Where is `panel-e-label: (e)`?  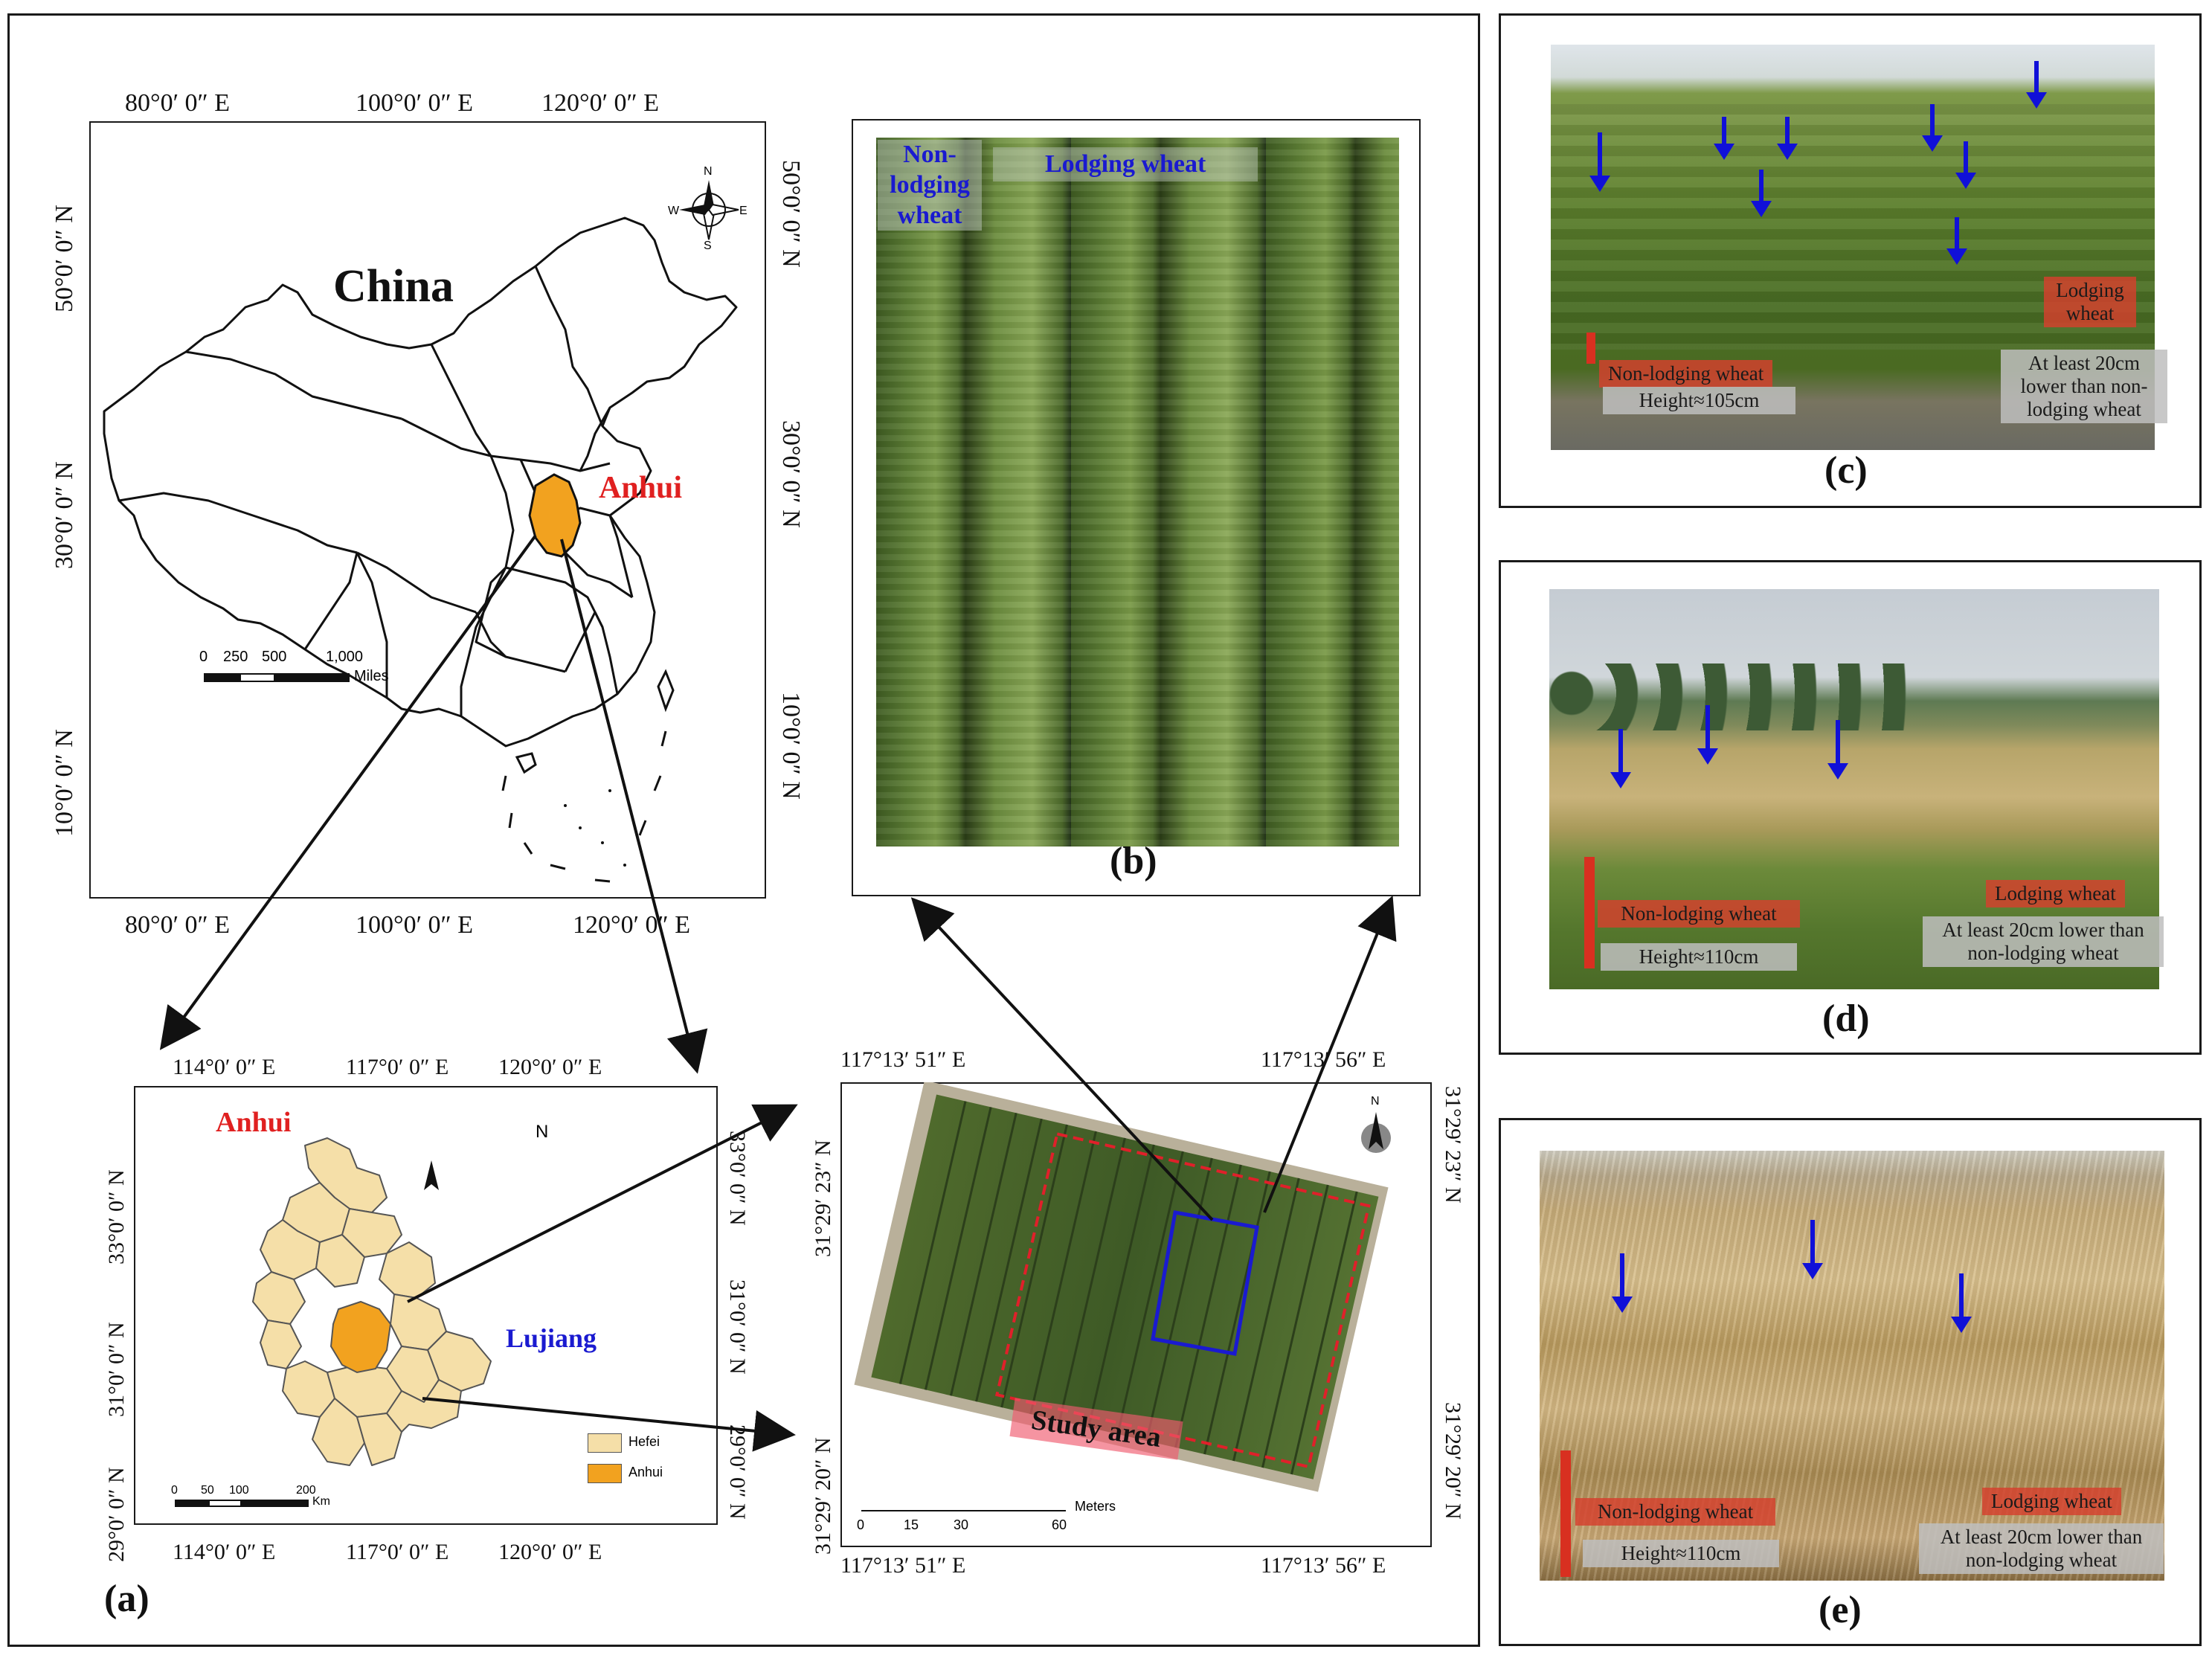
panel-e-label: (e) is located at coordinates (1840, 1610).